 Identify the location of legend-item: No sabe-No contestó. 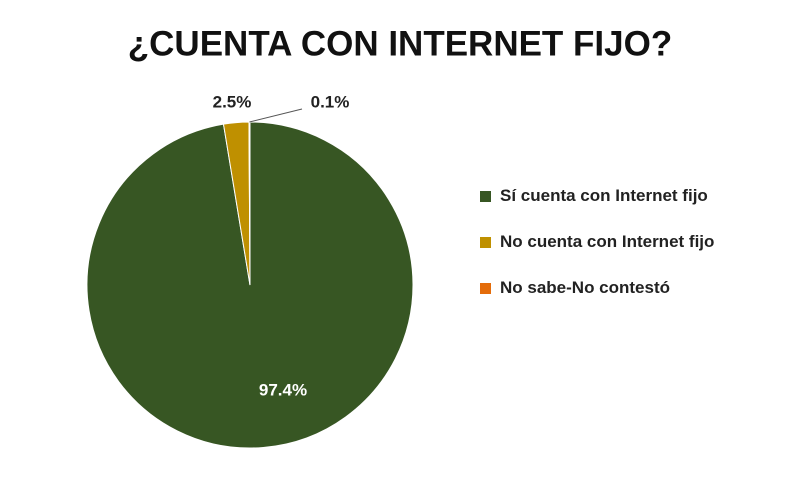
(615, 288).